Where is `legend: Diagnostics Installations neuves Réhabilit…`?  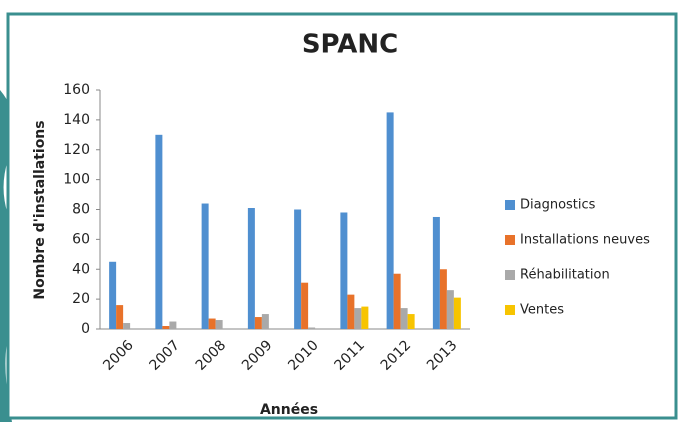 legend: Diagnostics Installations neuves Réhabilit… is located at coordinates (577, 258).